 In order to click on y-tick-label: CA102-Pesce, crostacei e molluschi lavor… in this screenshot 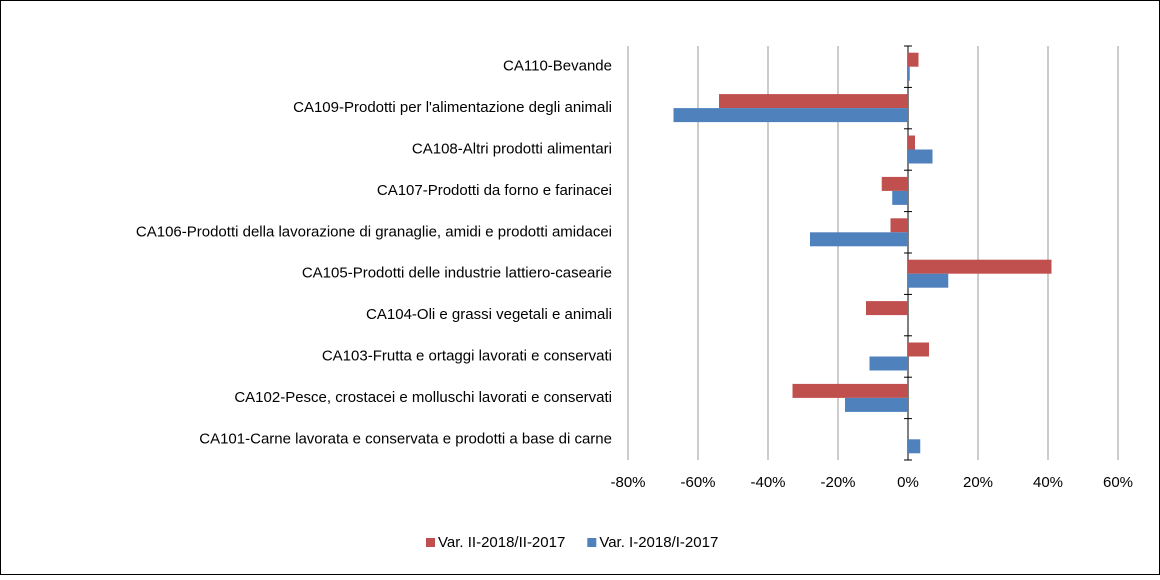, I will do `click(423, 397)`.